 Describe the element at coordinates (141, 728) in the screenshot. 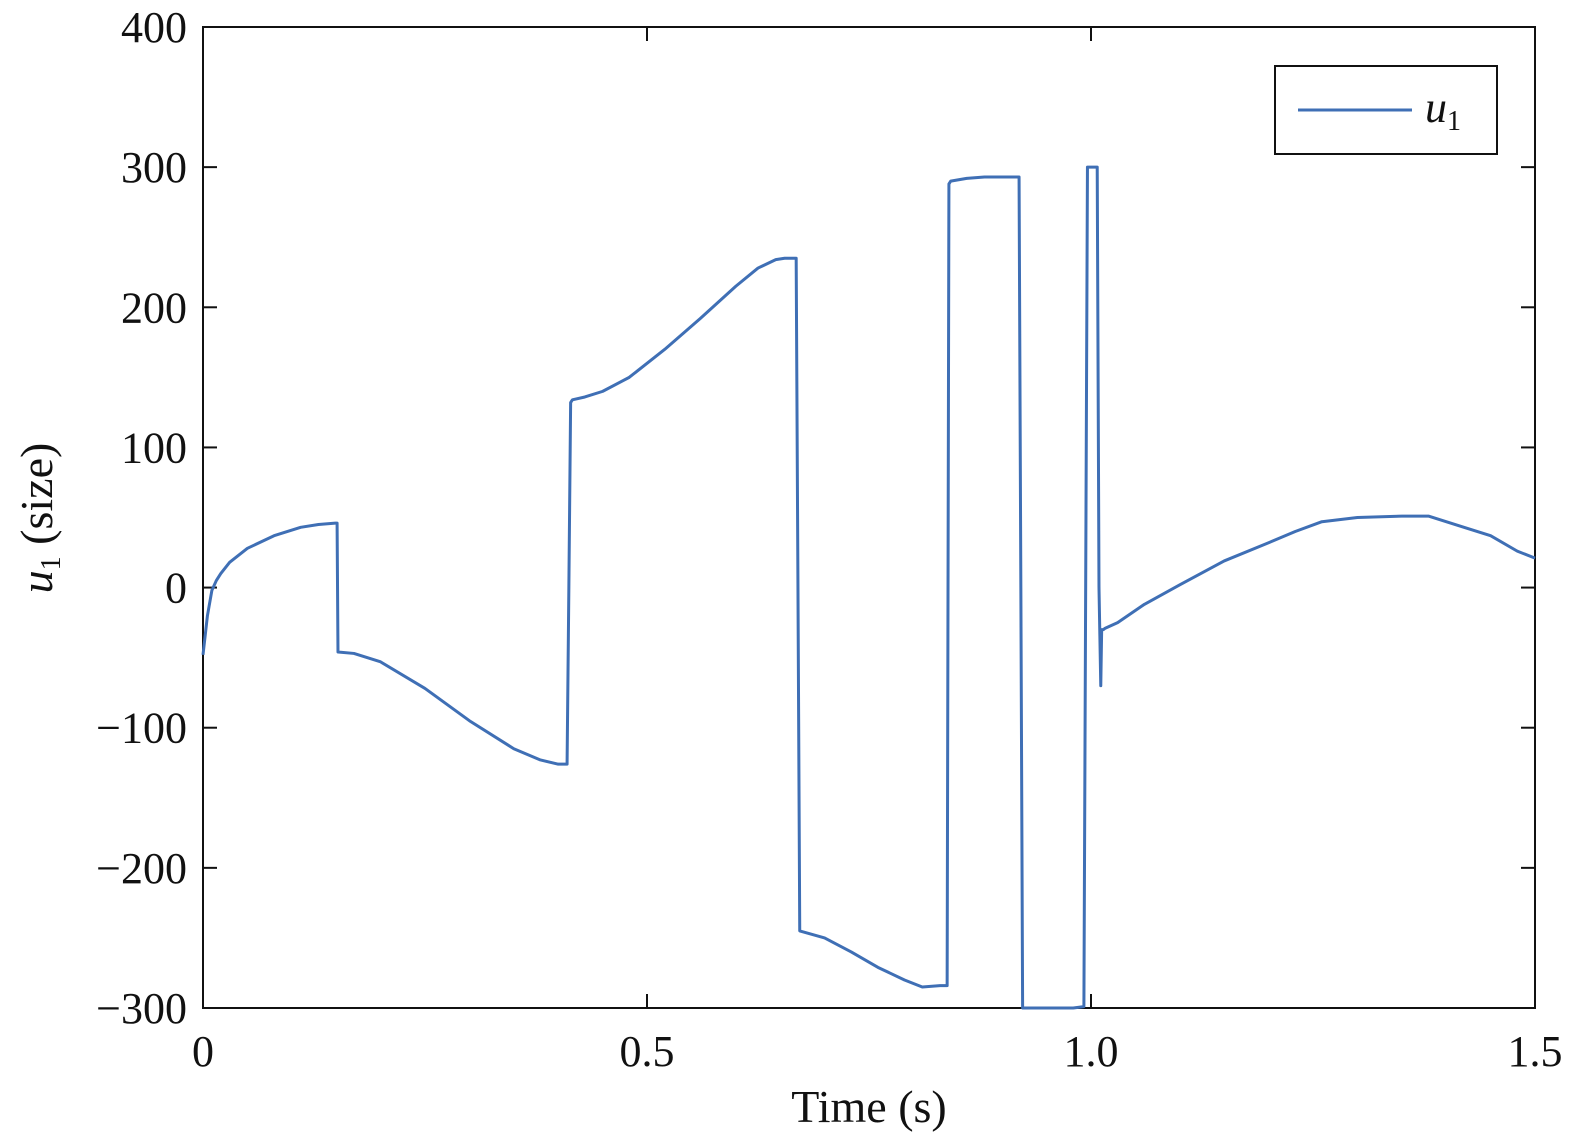

I see `y-tick-label: −100` at that location.